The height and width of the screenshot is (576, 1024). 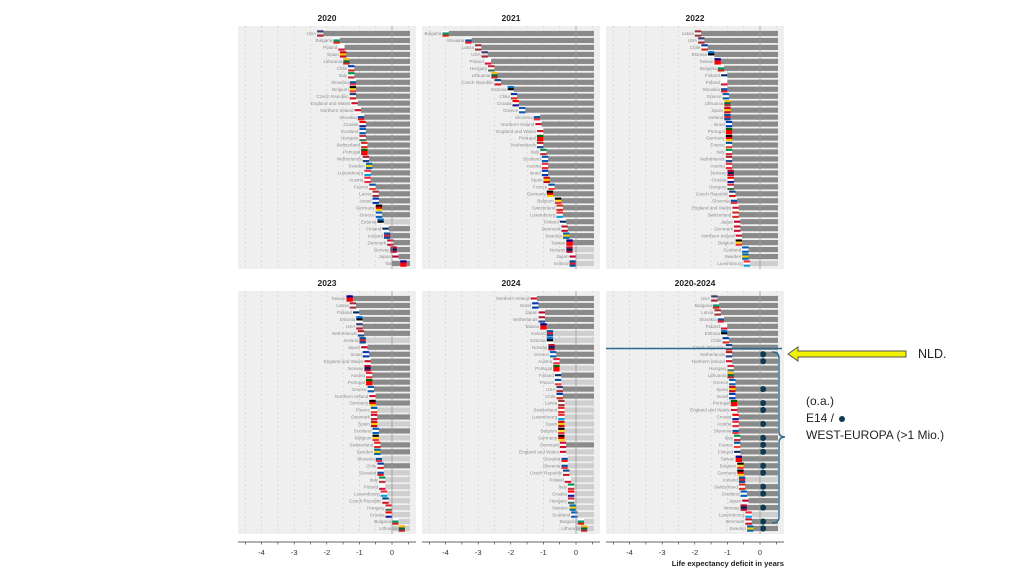 What do you see at coordinates (735, 521) in the screenshot?
I see `country-label: Denmark` at bounding box center [735, 521].